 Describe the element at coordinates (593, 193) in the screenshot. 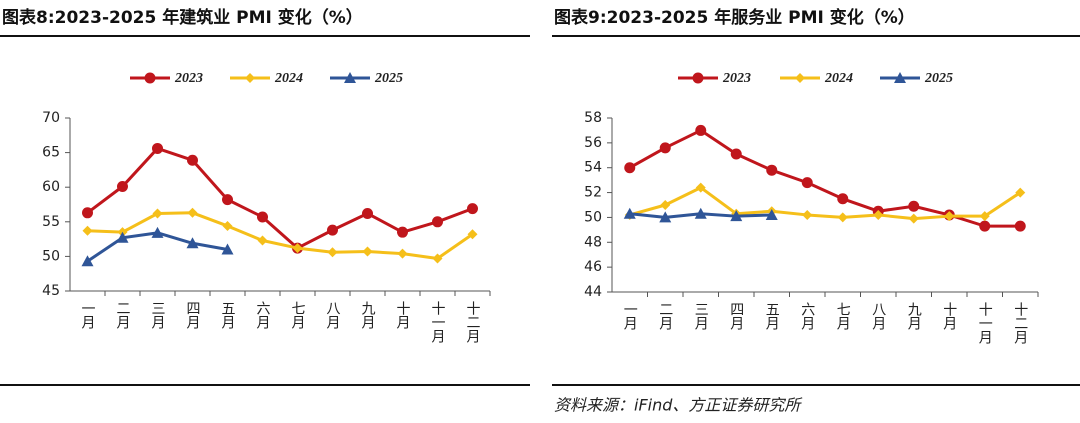

I see `y-tick-label: 52` at that location.